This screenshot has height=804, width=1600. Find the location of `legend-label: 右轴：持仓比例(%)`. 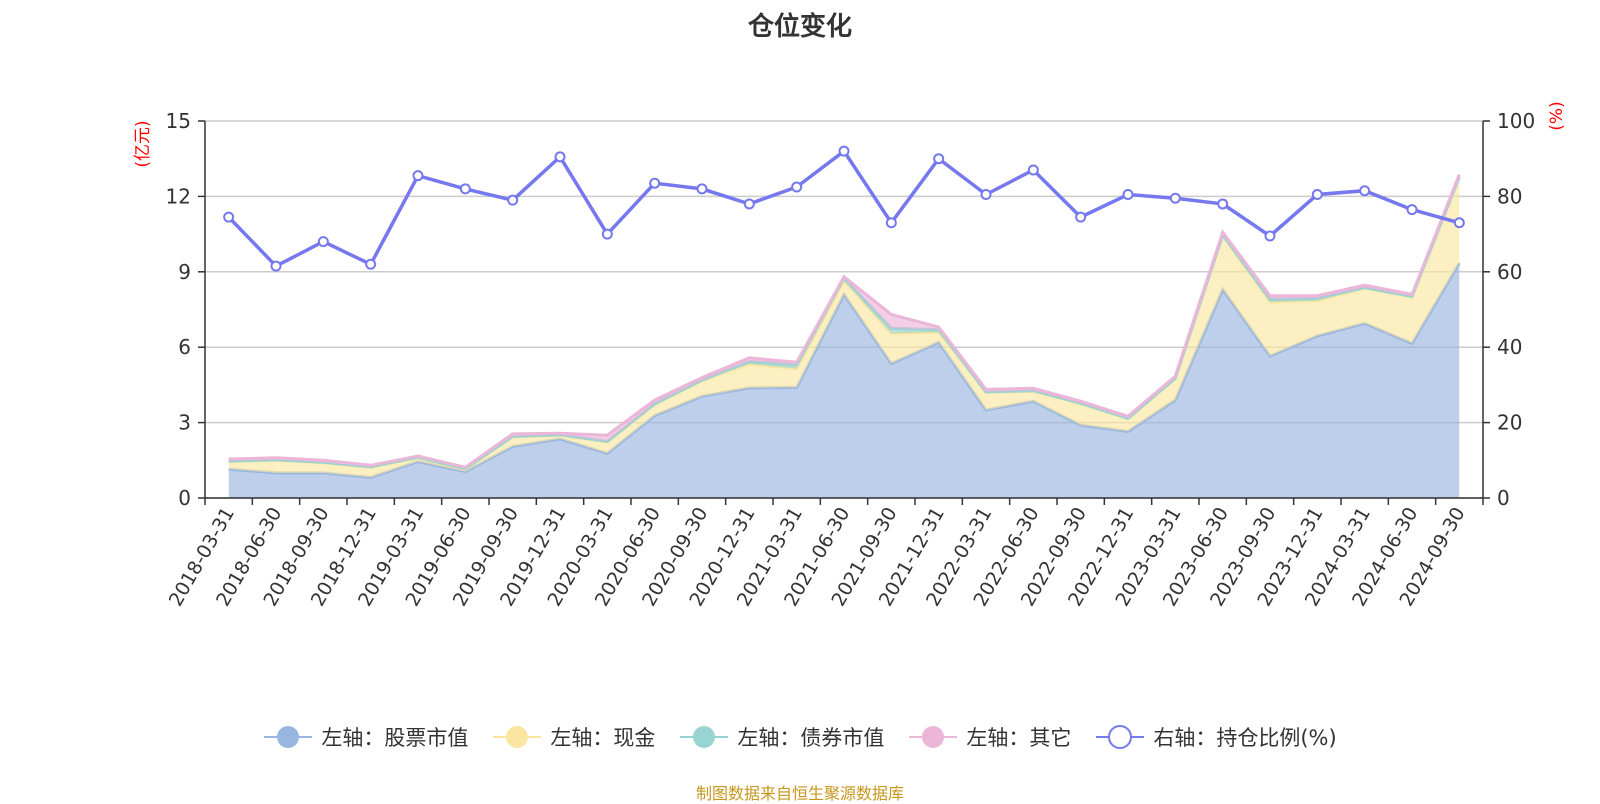

legend-label: 右轴：持仓比例(%) is located at coordinates (1245, 738).